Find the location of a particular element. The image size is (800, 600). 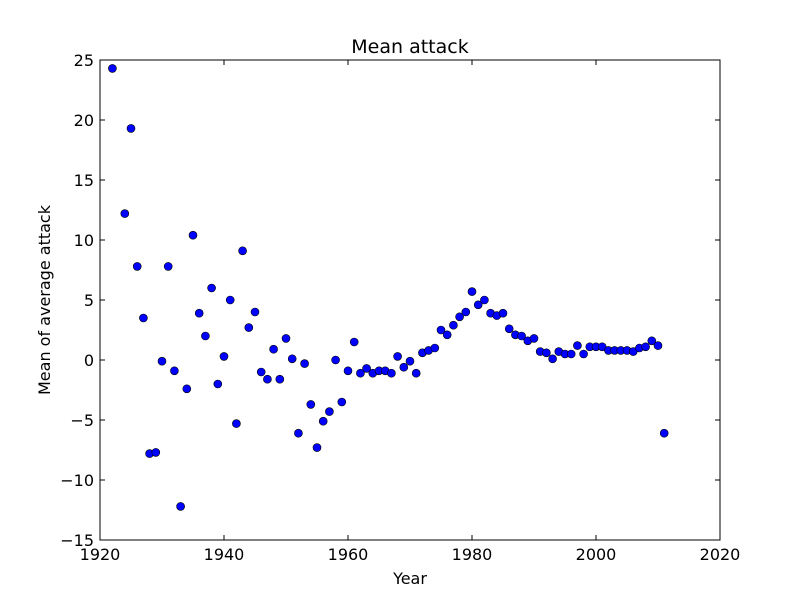

y-tick-label: −10 is located at coordinates (77, 480).